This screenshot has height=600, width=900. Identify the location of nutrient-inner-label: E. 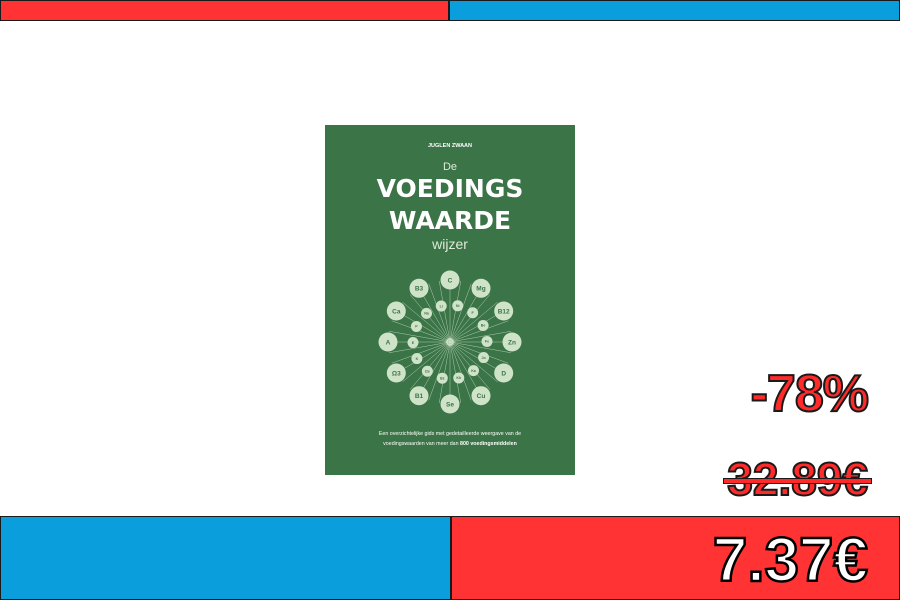
(413, 343).